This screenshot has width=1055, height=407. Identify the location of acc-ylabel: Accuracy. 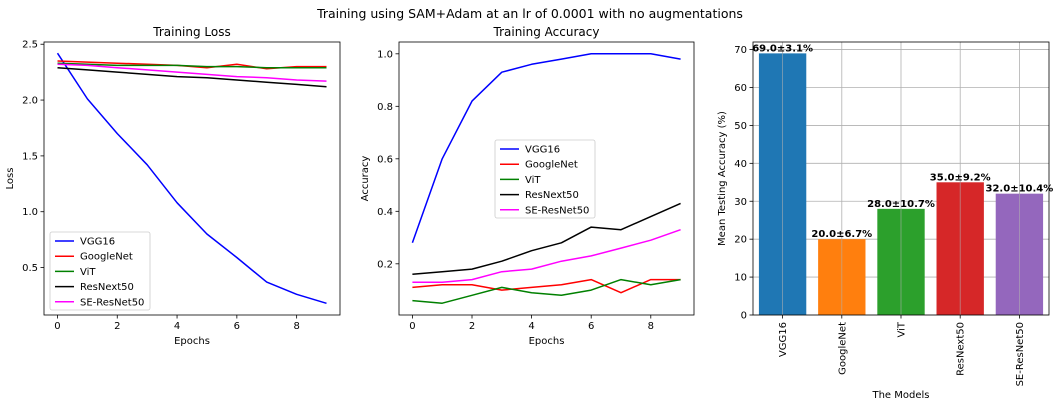
(365, 179).